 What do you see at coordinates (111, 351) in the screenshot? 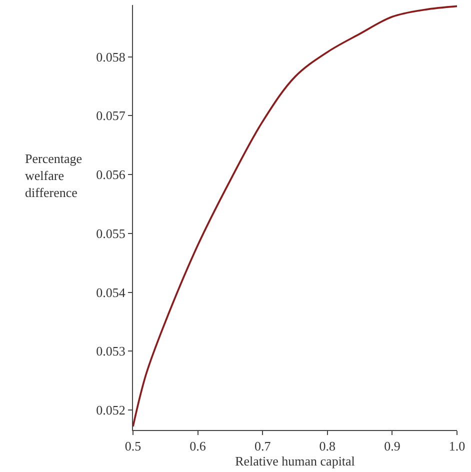
I see `y-tick-label: 0.053` at bounding box center [111, 351].